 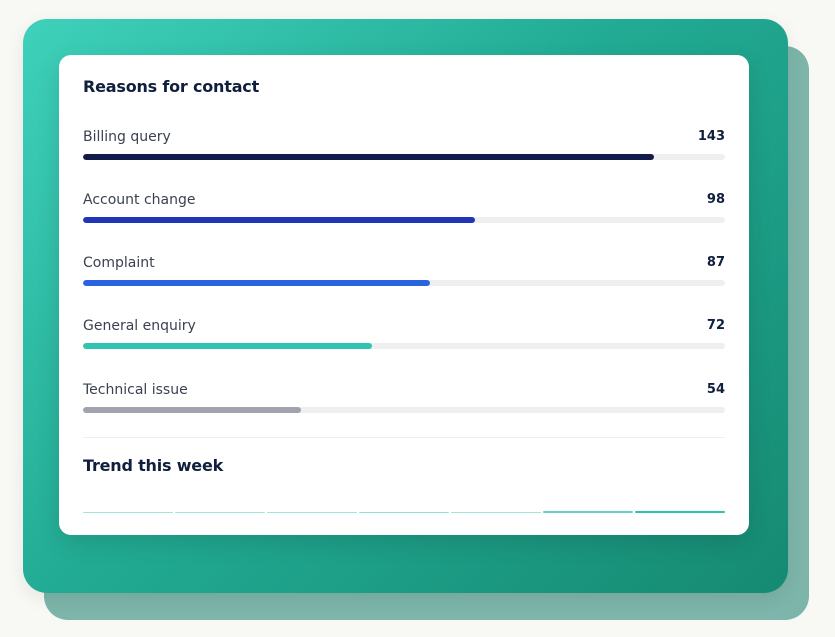 I want to click on bar-value: 98, so click(x=715, y=199).